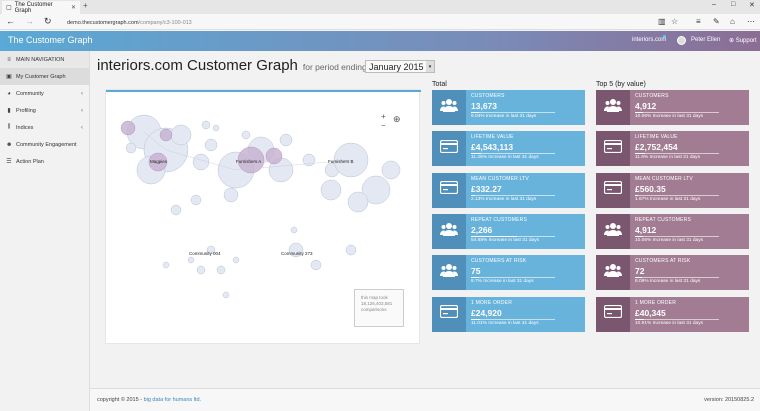  I want to click on sidebar-item-indices: ⫼ Indices ‹, so click(44, 127).